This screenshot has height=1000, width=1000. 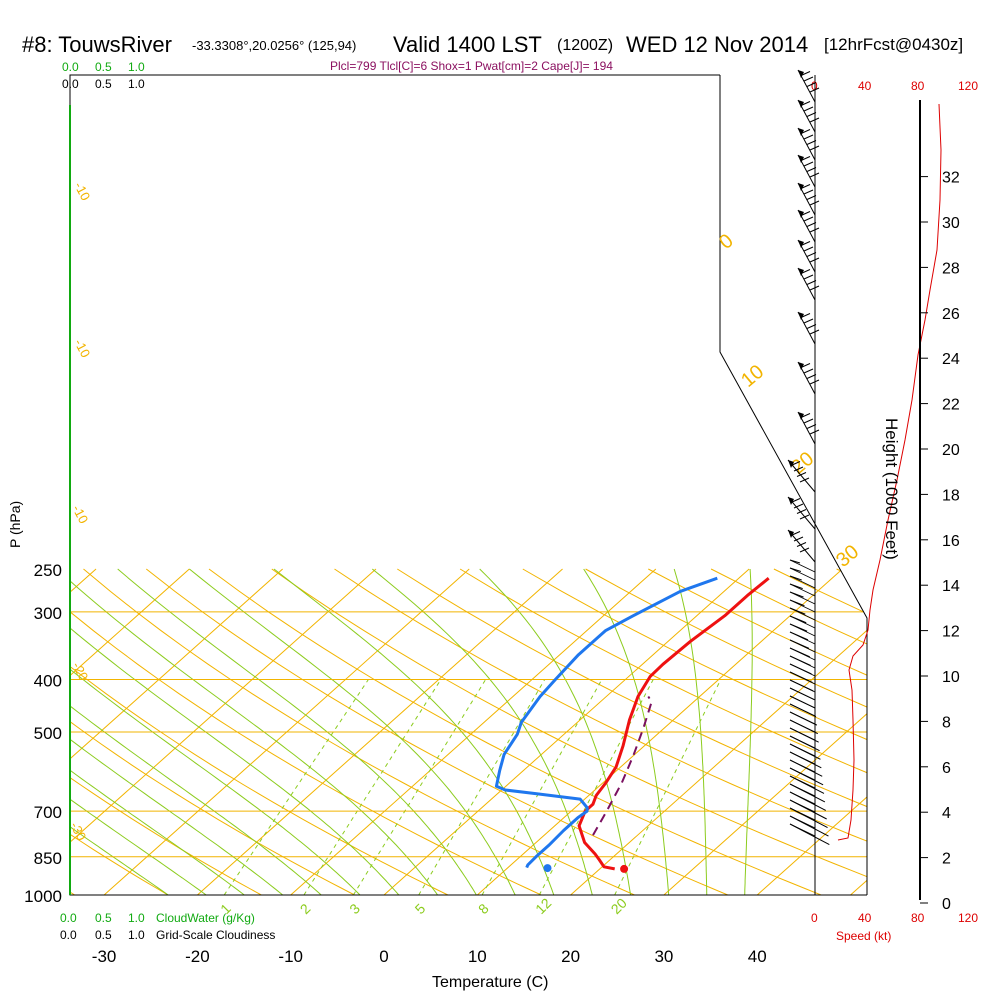 What do you see at coordinates (420, 908) in the screenshot?
I see `mixing-ratio-label: 5` at bounding box center [420, 908].